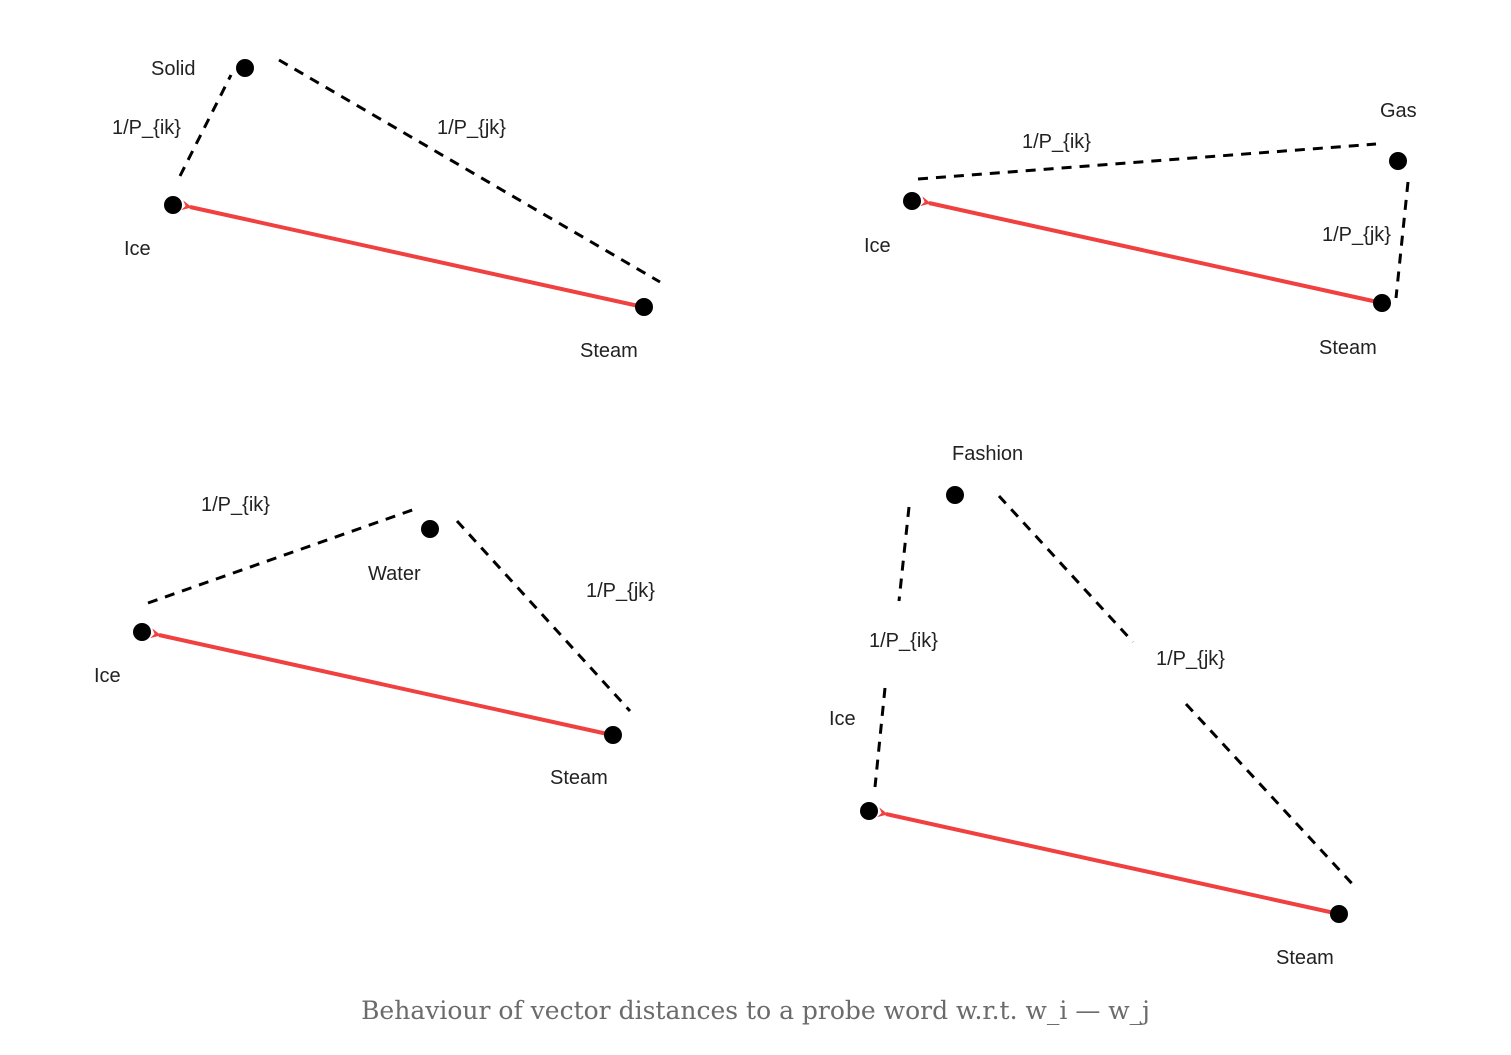 The image size is (1511, 1055). What do you see at coordinates (1066, 569) in the screenshot?
I see `dashed-edge-fashion-steam-upper` at bounding box center [1066, 569].